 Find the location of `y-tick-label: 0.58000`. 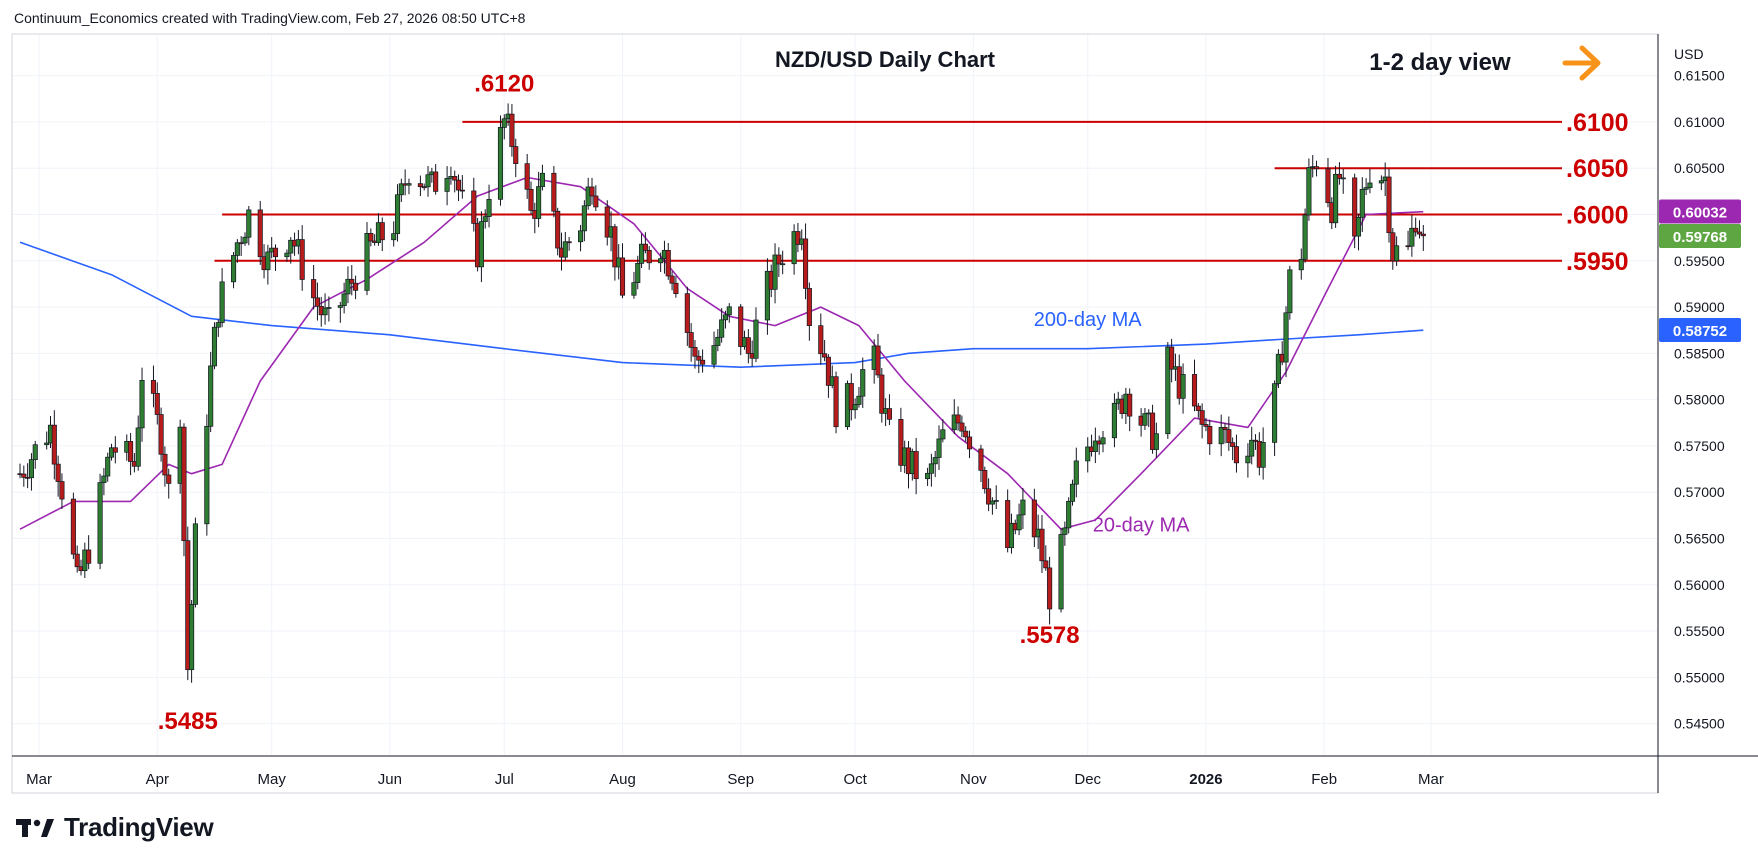

y-tick-label: 0.58000 is located at coordinates (1699, 400).